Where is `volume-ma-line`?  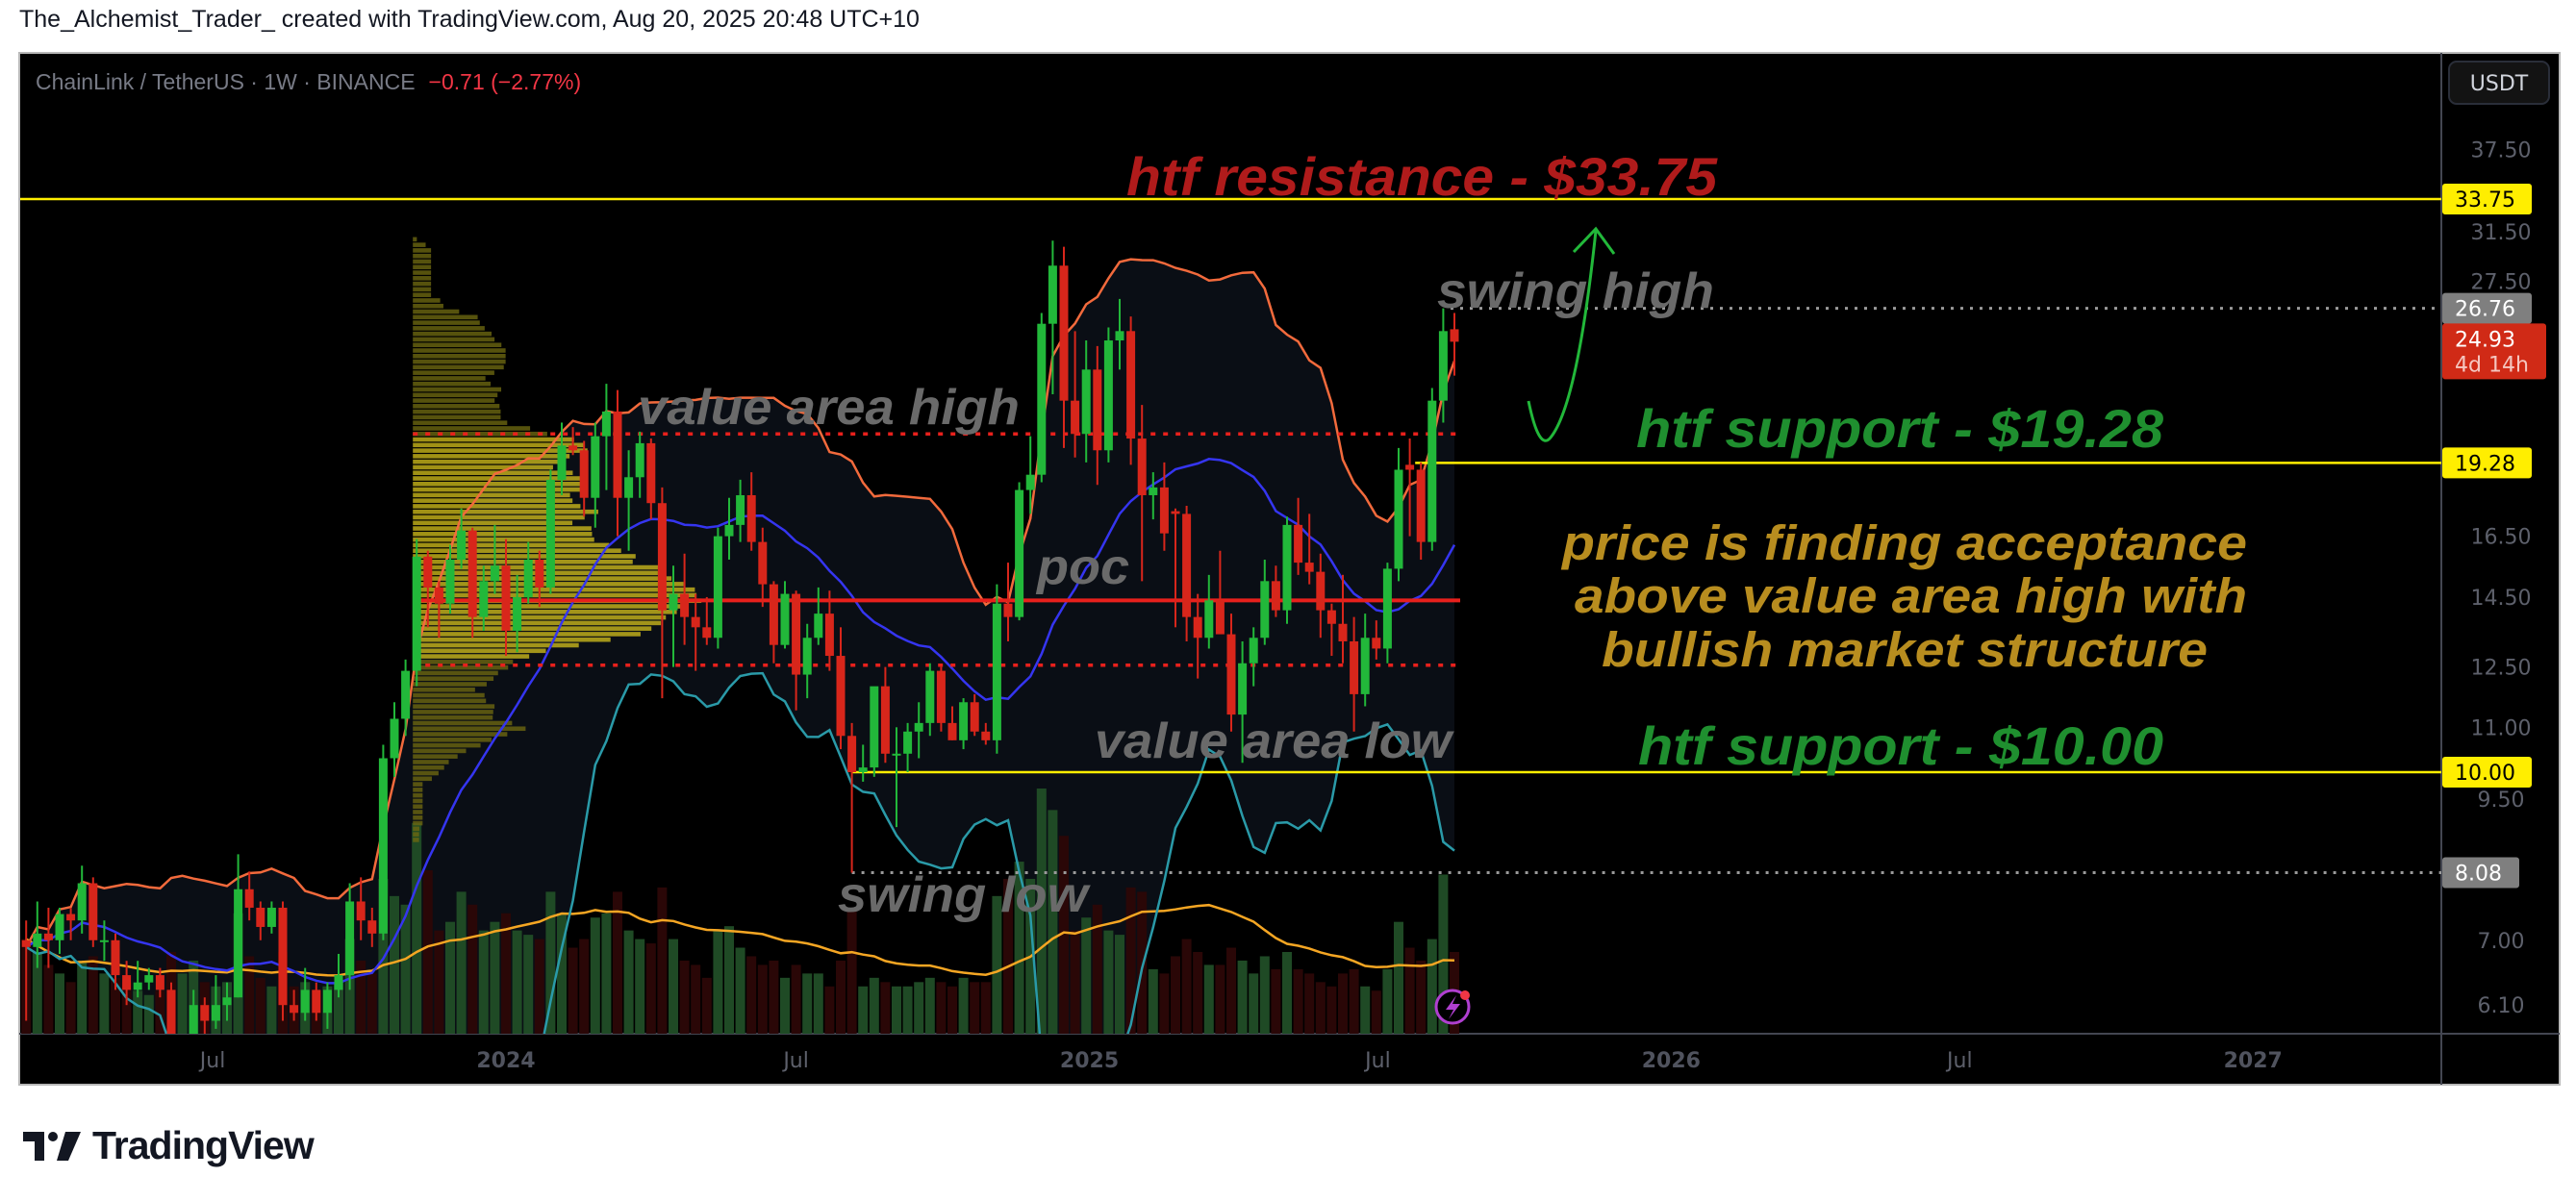
volume-ma-line is located at coordinates (740, 940).